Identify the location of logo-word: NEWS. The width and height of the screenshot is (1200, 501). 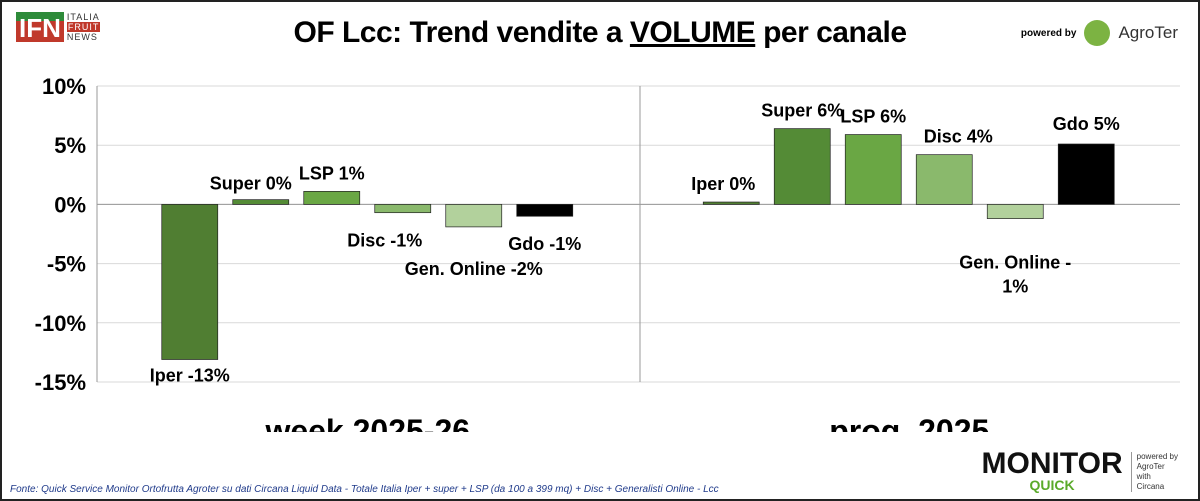
(82, 37).